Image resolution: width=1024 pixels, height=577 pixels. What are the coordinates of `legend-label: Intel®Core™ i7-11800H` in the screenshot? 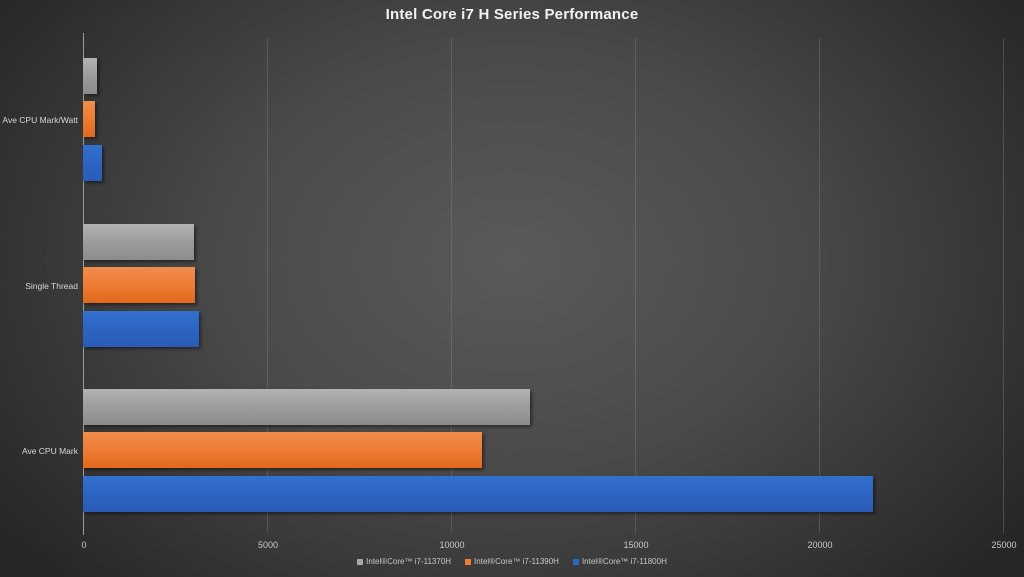 It's located at (624, 561).